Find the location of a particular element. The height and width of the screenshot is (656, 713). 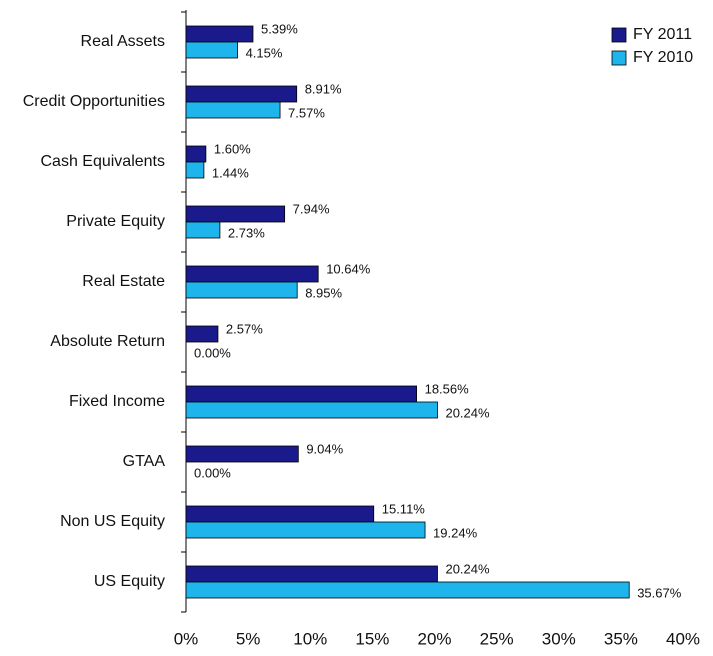

x-tick-label: 35% is located at coordinates (621, 638).